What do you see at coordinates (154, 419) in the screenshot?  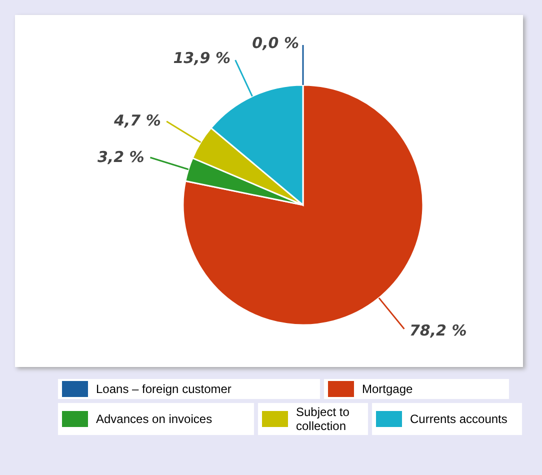 I see `legend-label: Advances on invoices` at bounding box center [154, 419].